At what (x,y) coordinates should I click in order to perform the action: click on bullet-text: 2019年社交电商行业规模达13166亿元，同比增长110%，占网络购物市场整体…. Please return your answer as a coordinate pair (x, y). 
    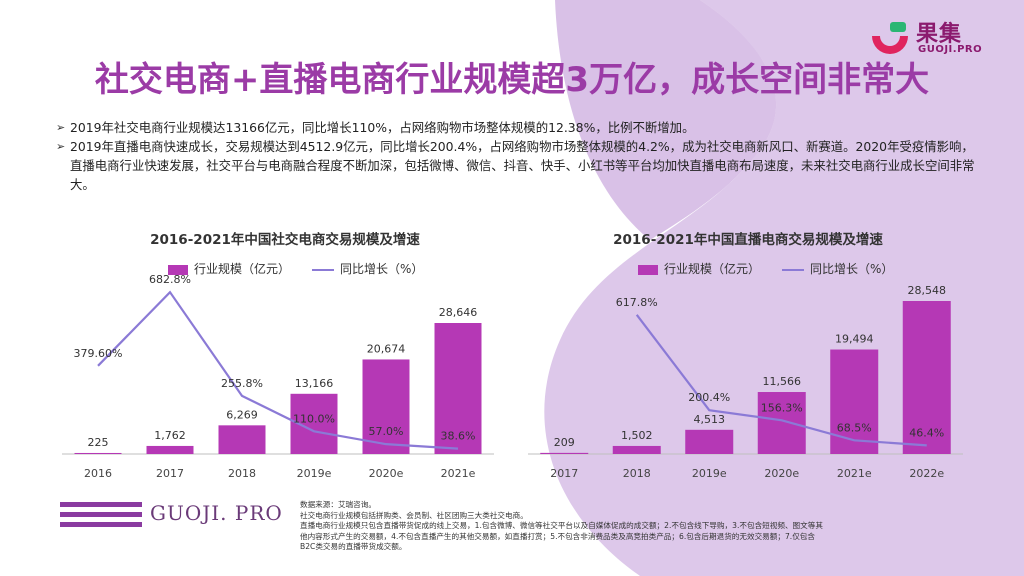
    Looking at the image, I should click on (382, 127).